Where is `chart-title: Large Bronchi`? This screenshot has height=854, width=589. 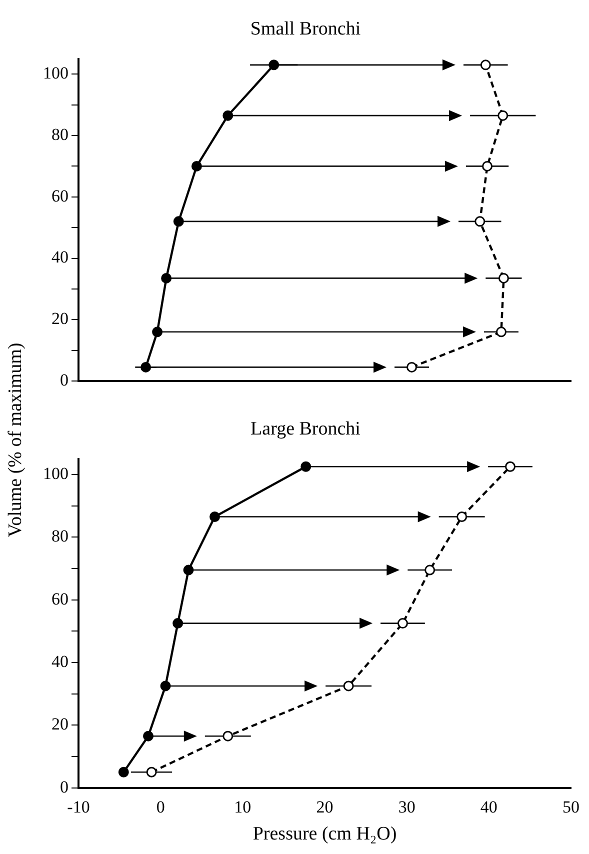 chart-title: Large Bronchi is located at coordinates (305, 429).